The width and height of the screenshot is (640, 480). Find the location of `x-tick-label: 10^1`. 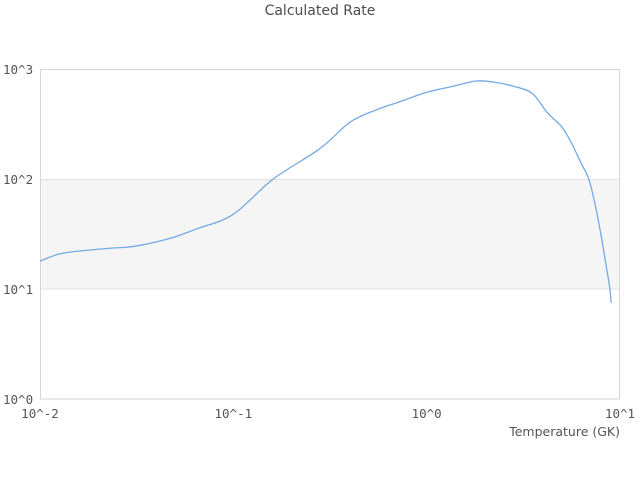

x-tick-label: 10^1 is located at coordinates (620, 413).